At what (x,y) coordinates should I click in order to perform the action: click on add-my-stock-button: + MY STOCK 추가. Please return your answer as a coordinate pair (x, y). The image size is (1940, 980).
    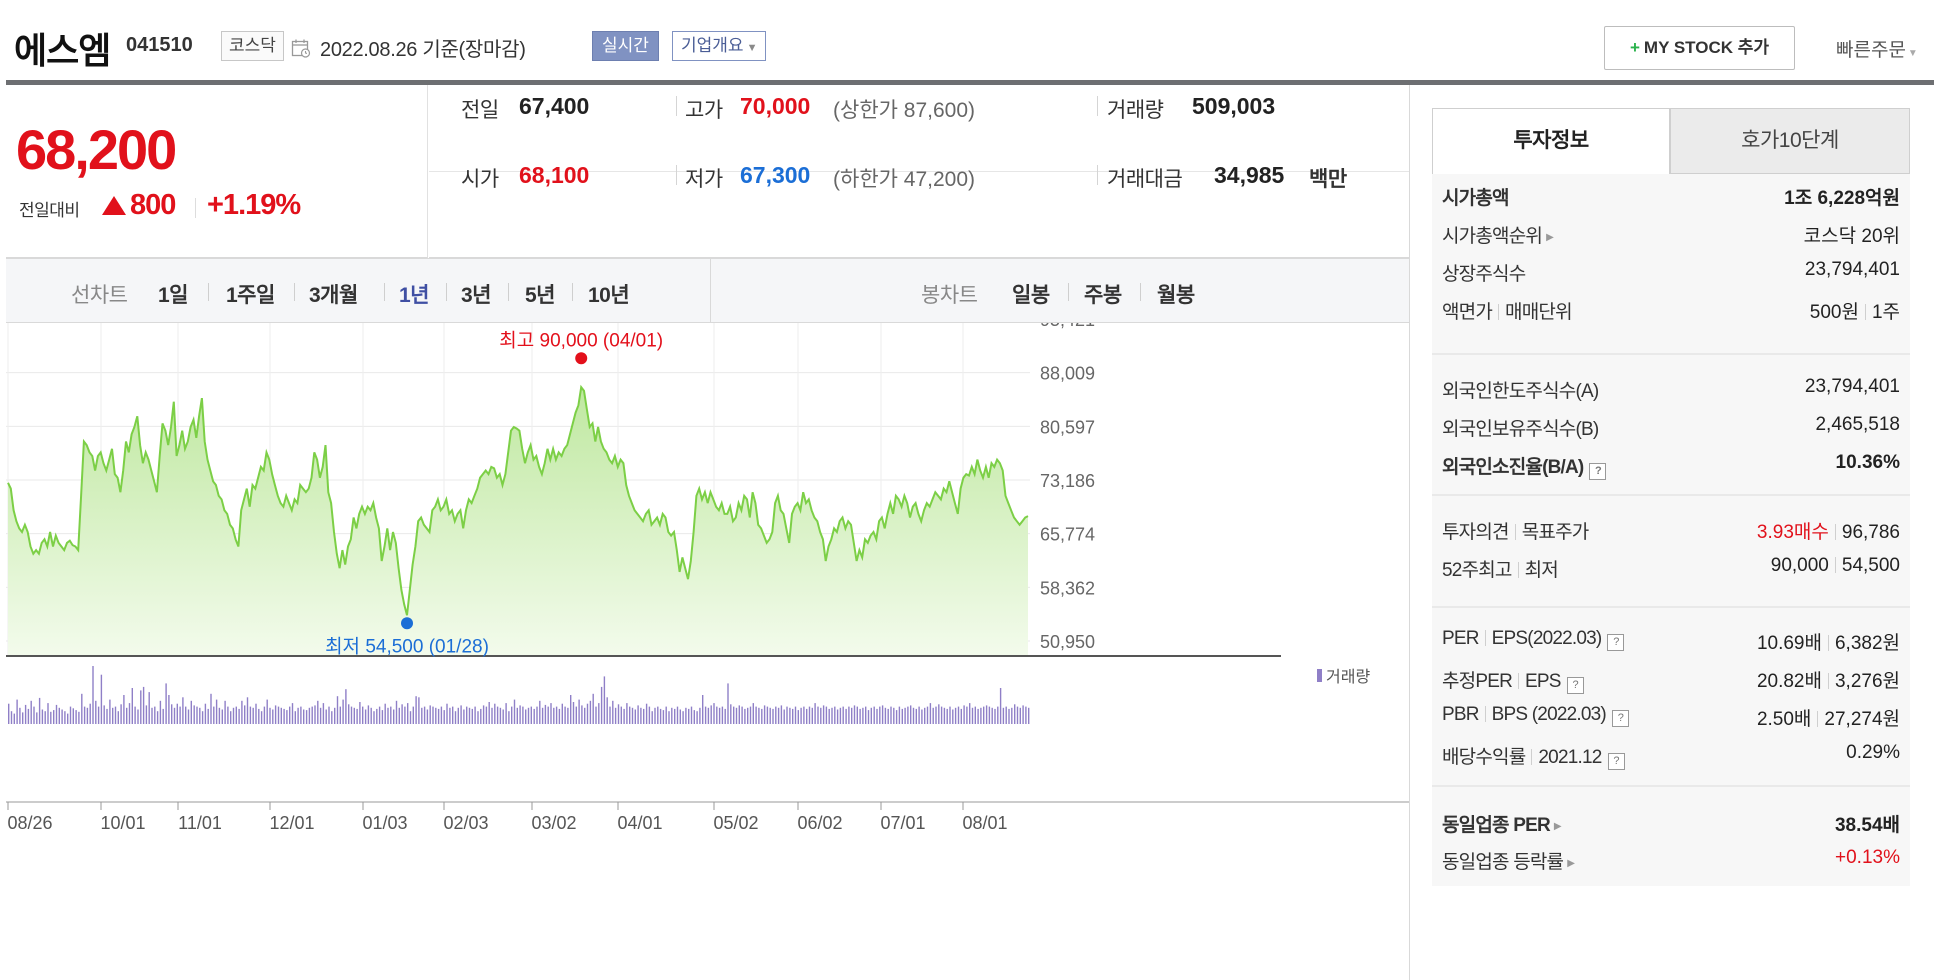
    Looking at the image, I should click on (1699, 48).